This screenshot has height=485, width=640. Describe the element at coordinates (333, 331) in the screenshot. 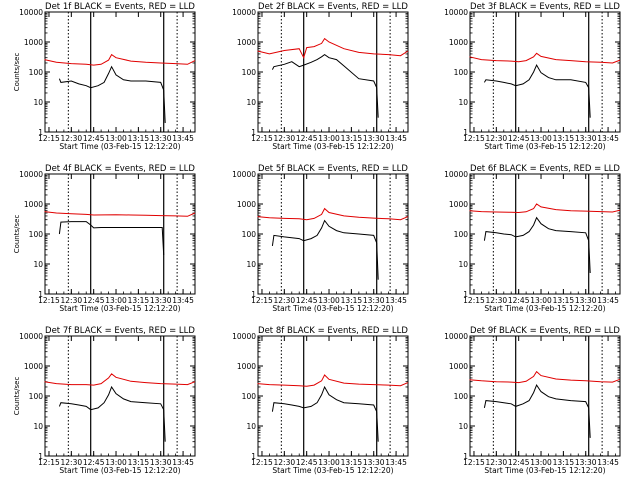

I see `panel-title: Det 8f BLACK = Events, RED = LLD` at that location.